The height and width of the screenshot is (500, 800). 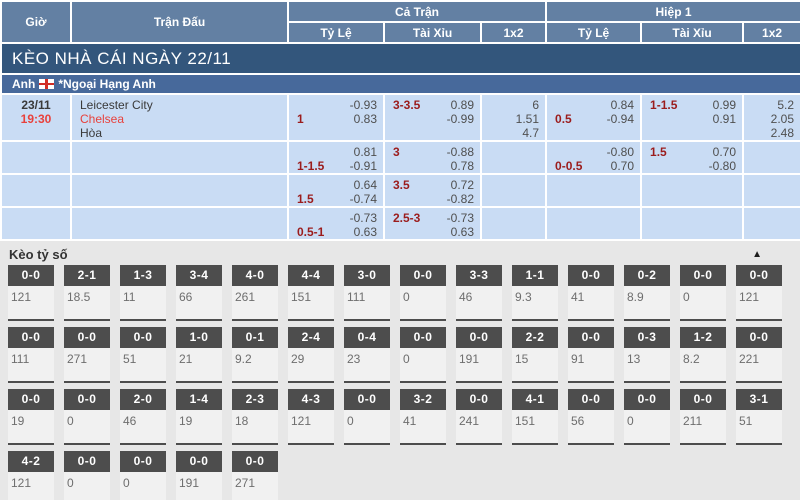 I want to click on score-odds: 13, so click(x=634, y=359).